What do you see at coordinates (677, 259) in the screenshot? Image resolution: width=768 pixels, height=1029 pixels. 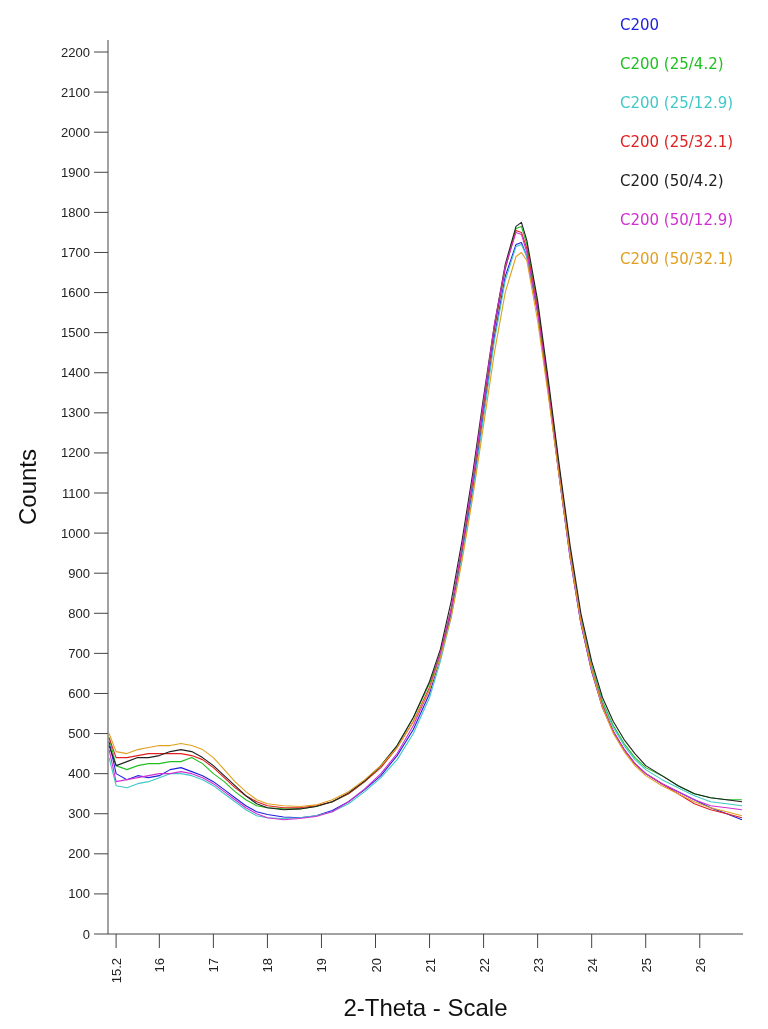 I see `text: C200 (50/32.1)` at bounding box center [677, 259].